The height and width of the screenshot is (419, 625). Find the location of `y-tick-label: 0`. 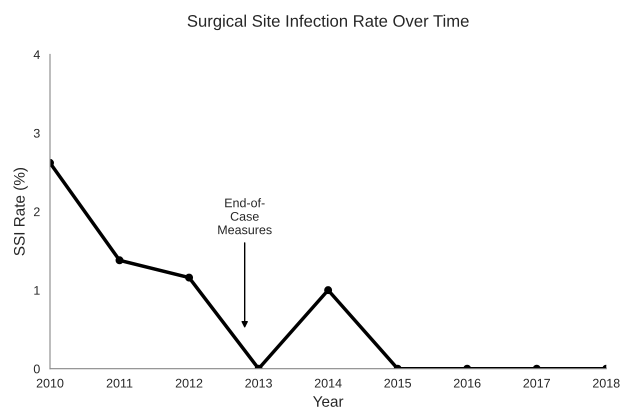

y-tick-label: 0 is located at coordinates (37, 369).